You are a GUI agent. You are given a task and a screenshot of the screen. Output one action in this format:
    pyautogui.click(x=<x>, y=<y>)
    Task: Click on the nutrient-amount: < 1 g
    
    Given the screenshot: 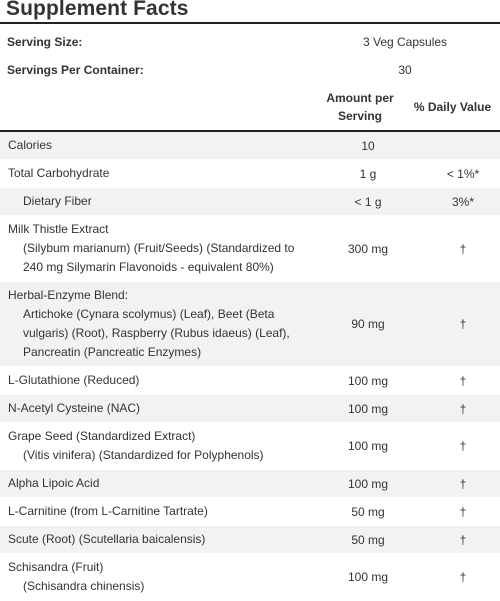 What is the action you would take?
    pyautogui.click(x=368, y=201)
    